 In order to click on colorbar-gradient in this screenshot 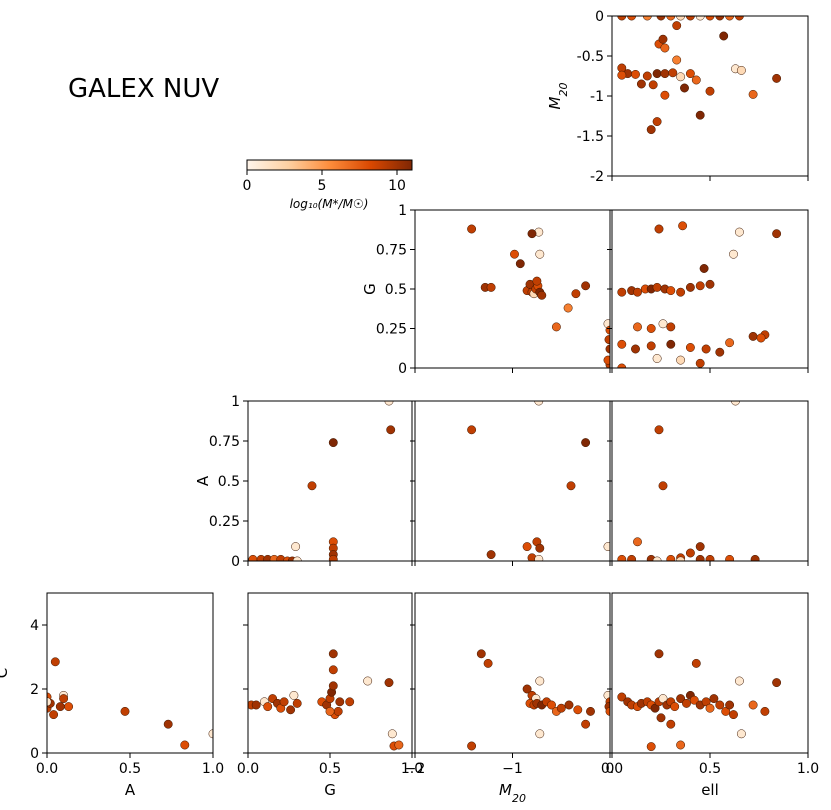, I will do `click(329, 165)`.